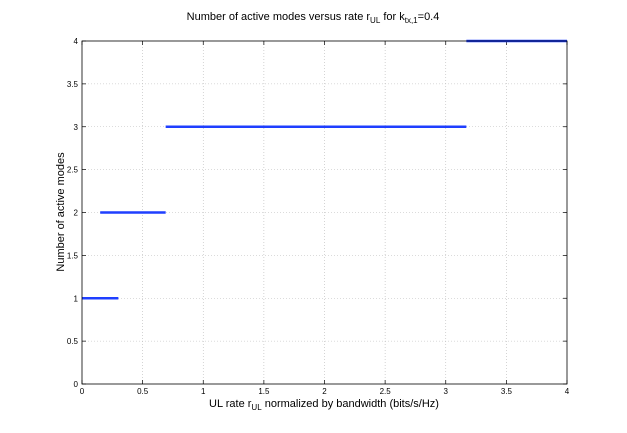 The height and width of the screenshot is (433, 627). Describe the element at coordinates (61, 212) in the screenshot. I see `y-axis-title: Number of active modes` at that location.